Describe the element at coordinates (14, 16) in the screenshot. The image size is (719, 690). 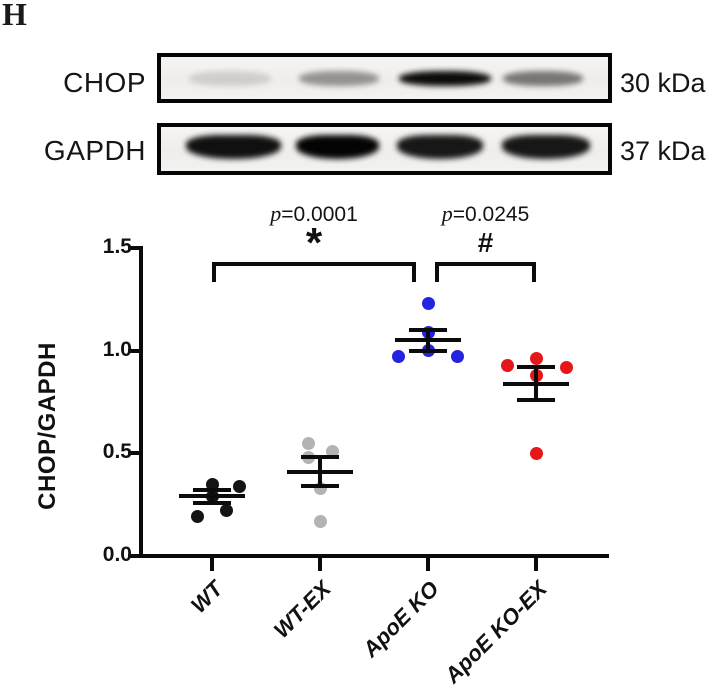
I see `panel-letter: H` at that location.